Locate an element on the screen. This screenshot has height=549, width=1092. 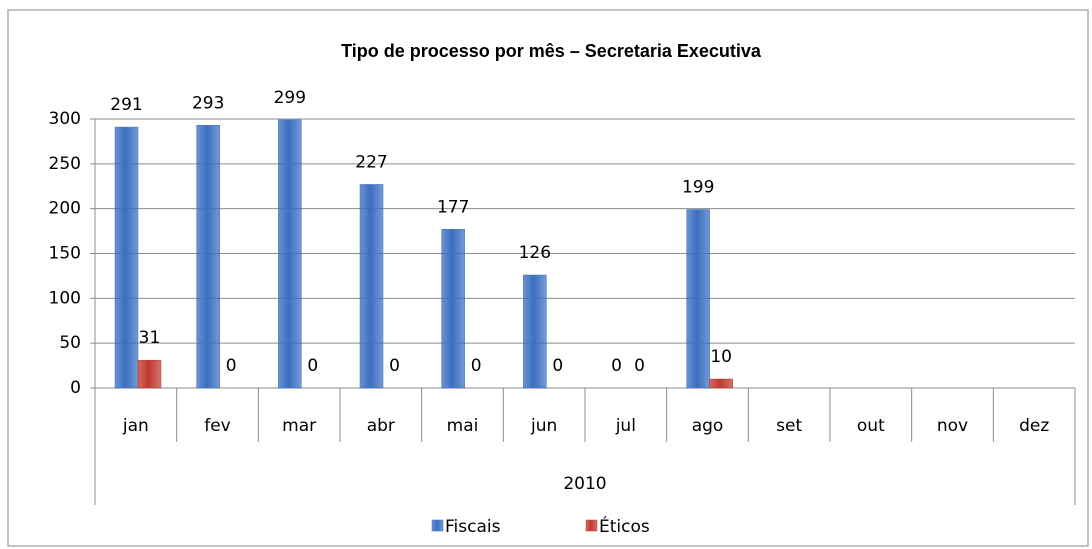
y-tick-label: 250 is located at coordinates (65, 164).